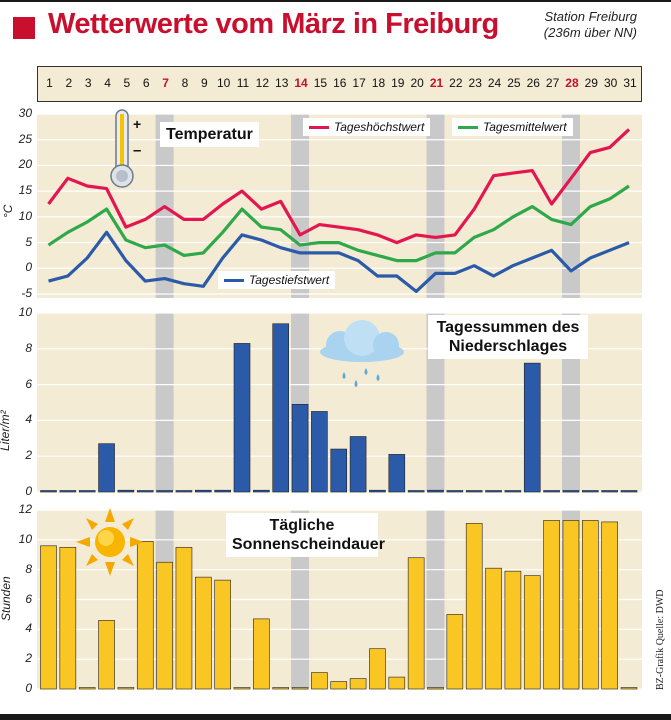 Image resolution: width=671 pixels, height=720 pixels. I want to click on day-label: 28, so click(572, 83).